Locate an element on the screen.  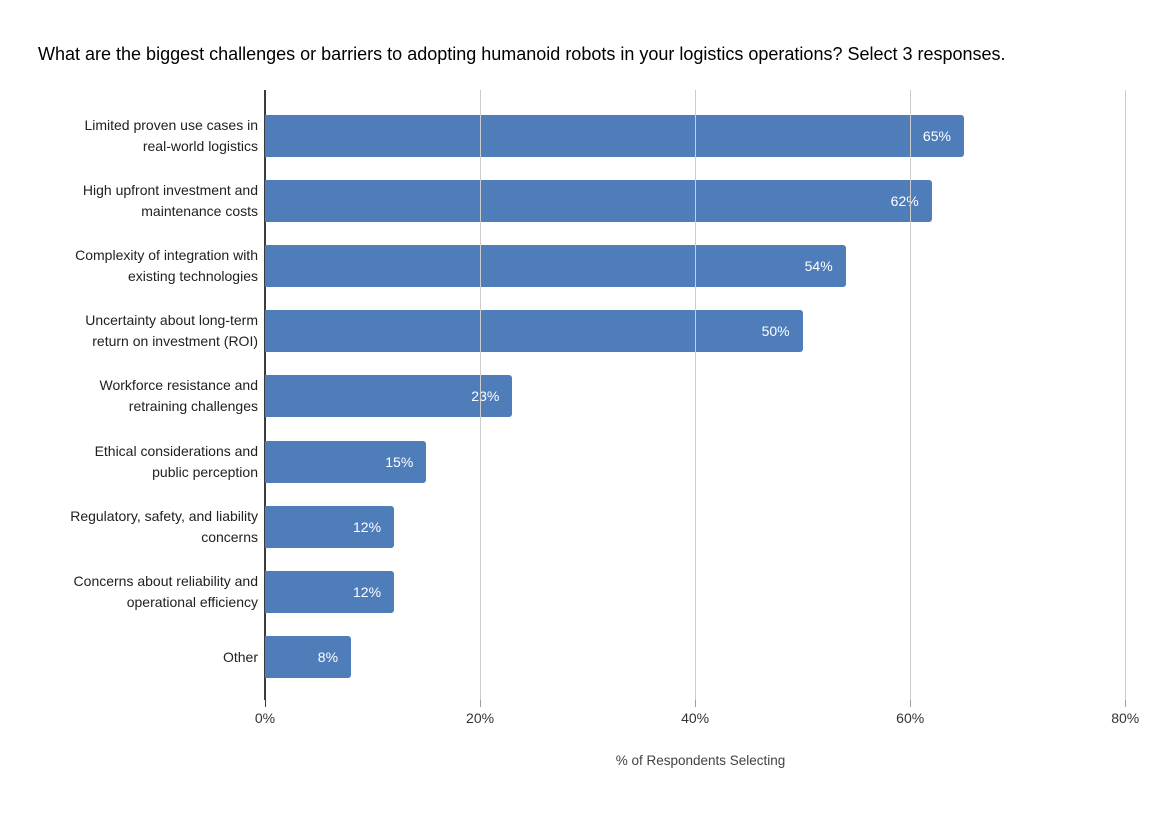
bar-value-label: 62% is located at coordinates (904, 200).